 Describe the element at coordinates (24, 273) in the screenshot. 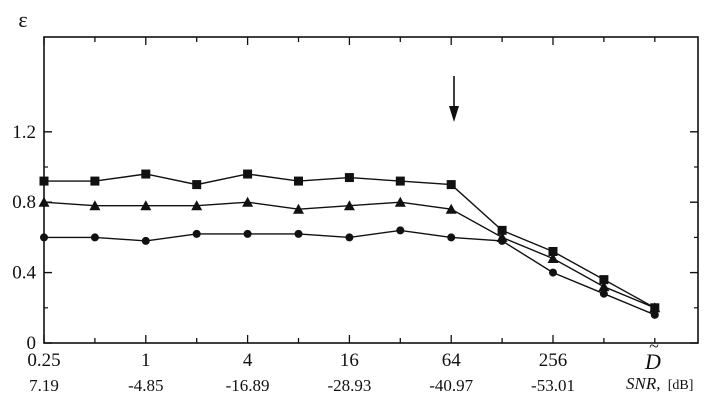

I see `y-tick-label: 0.4` at that location.